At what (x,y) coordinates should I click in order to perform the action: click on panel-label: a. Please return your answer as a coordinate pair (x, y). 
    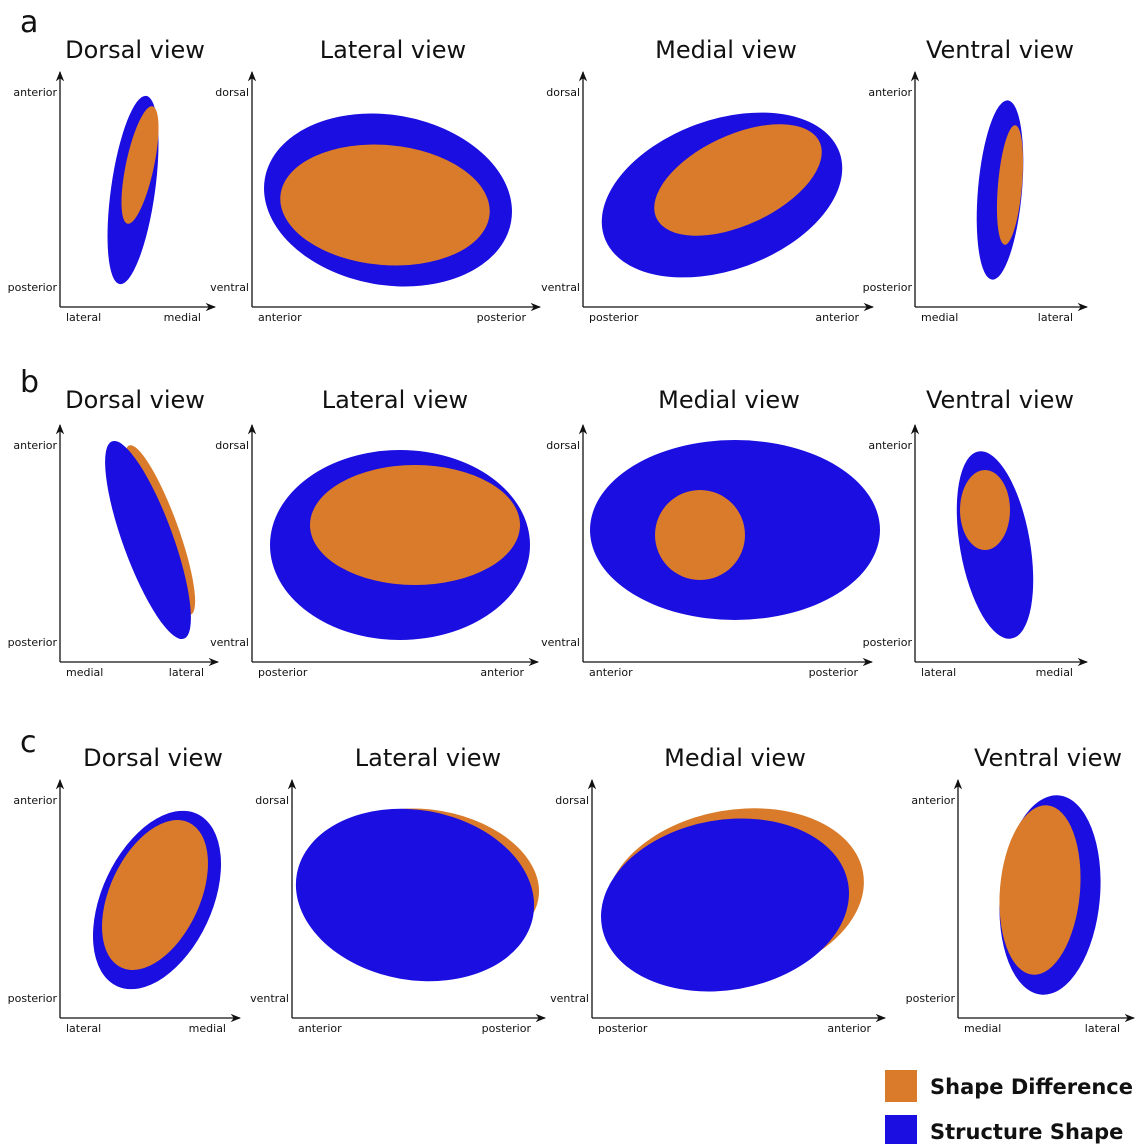
    Looking at the image, I should click on (29, 22).